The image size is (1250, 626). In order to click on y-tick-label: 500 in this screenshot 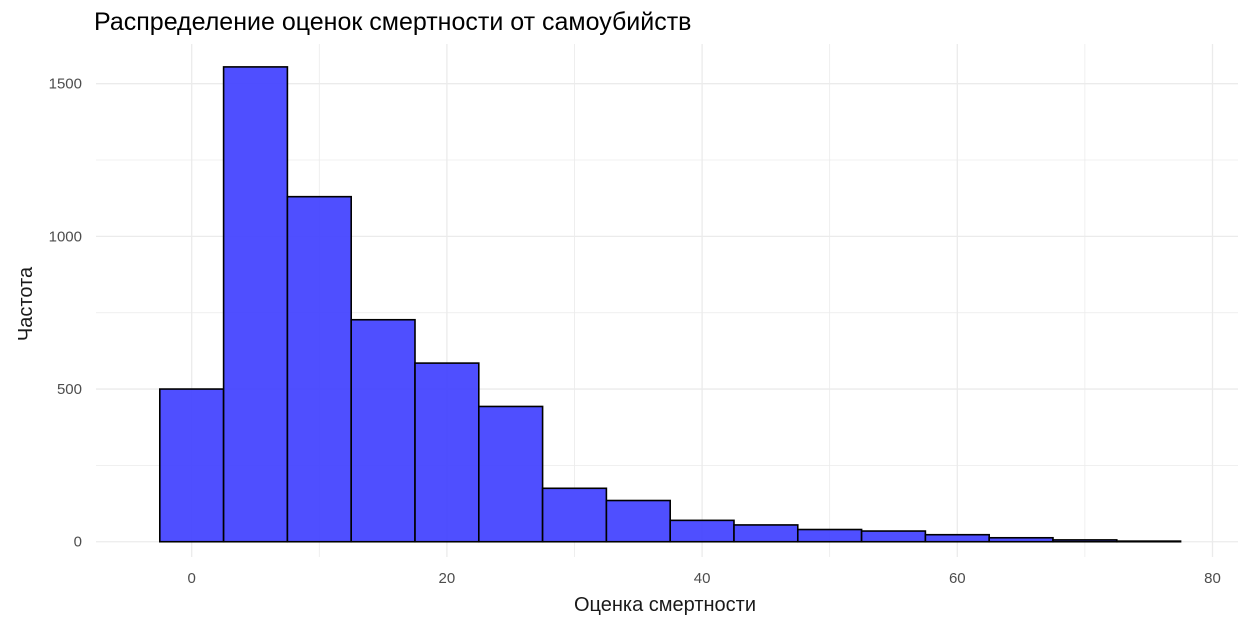, I will do `click(69, 389)`.